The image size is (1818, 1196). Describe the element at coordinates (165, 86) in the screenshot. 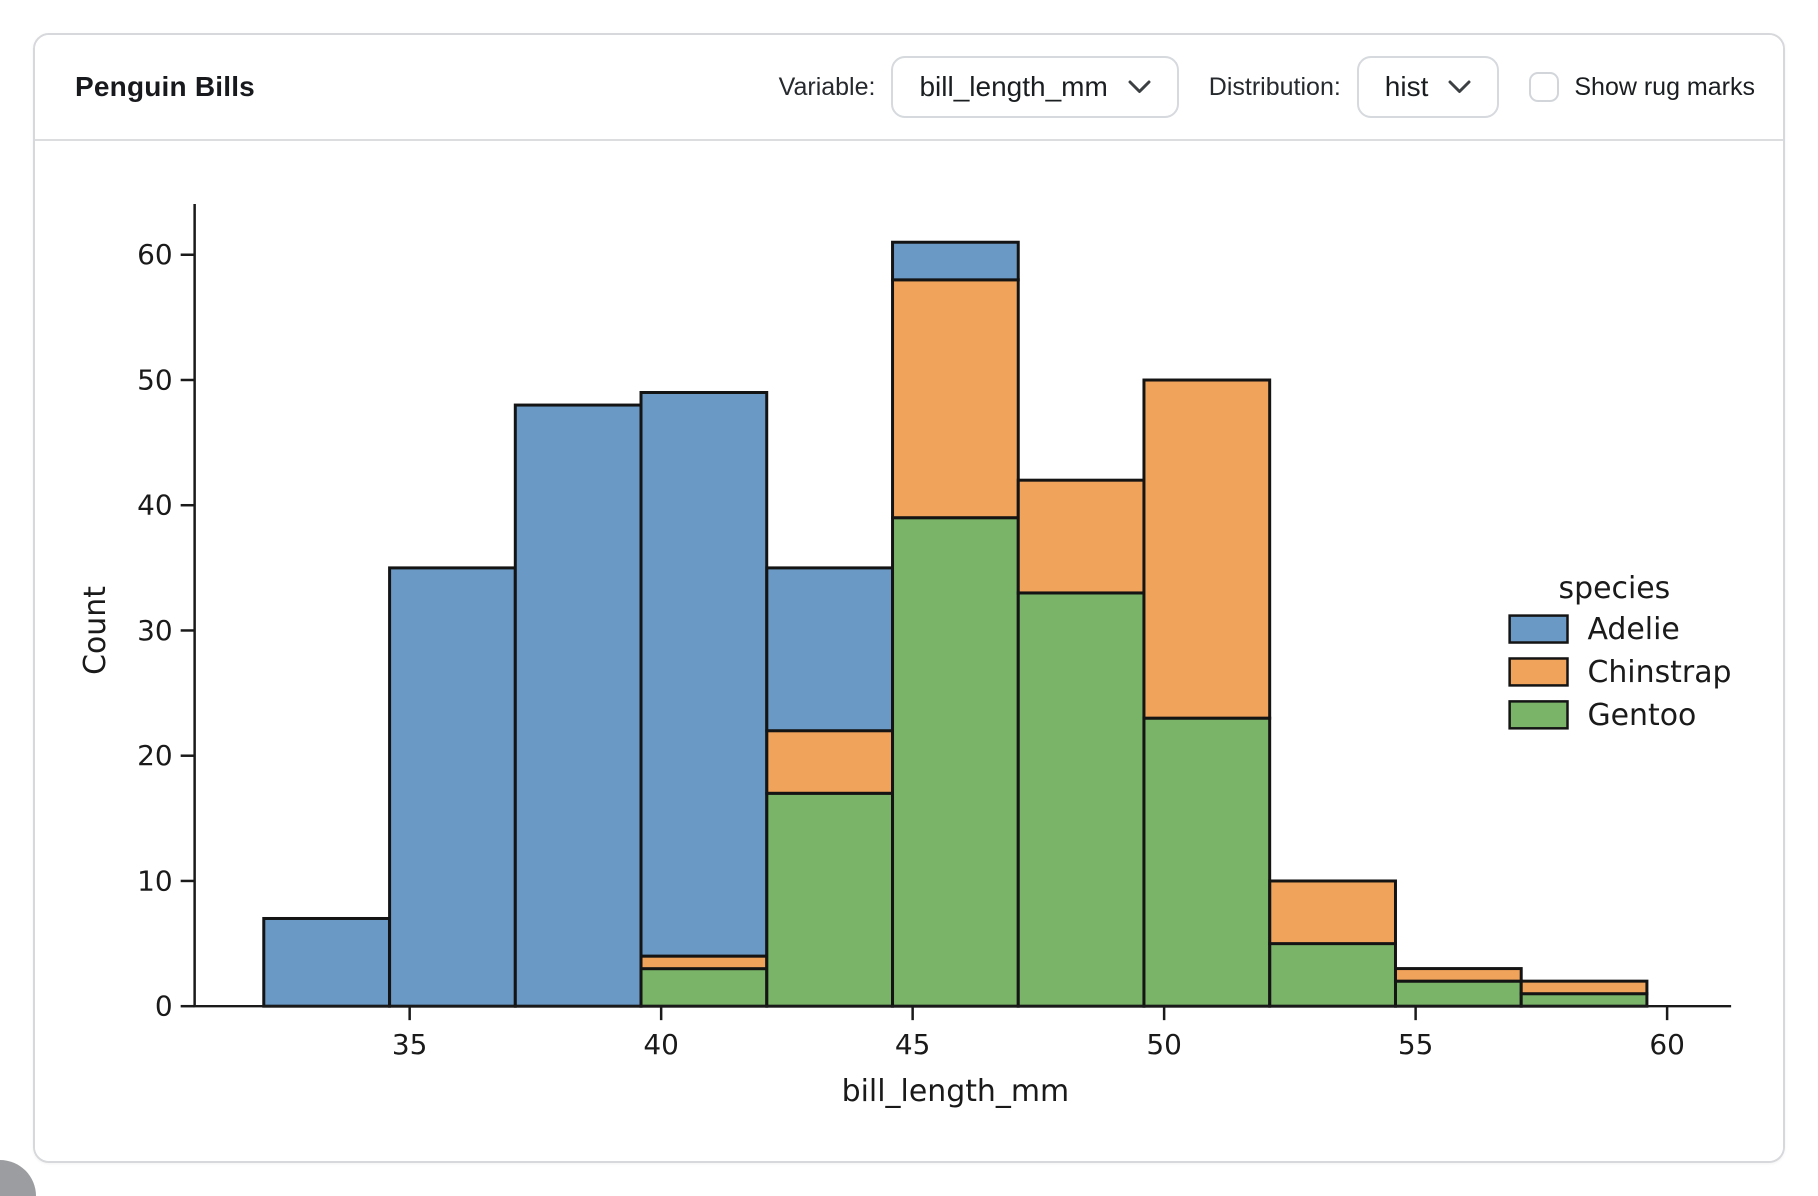

I see `page-title: Penguin Bills` at that location.